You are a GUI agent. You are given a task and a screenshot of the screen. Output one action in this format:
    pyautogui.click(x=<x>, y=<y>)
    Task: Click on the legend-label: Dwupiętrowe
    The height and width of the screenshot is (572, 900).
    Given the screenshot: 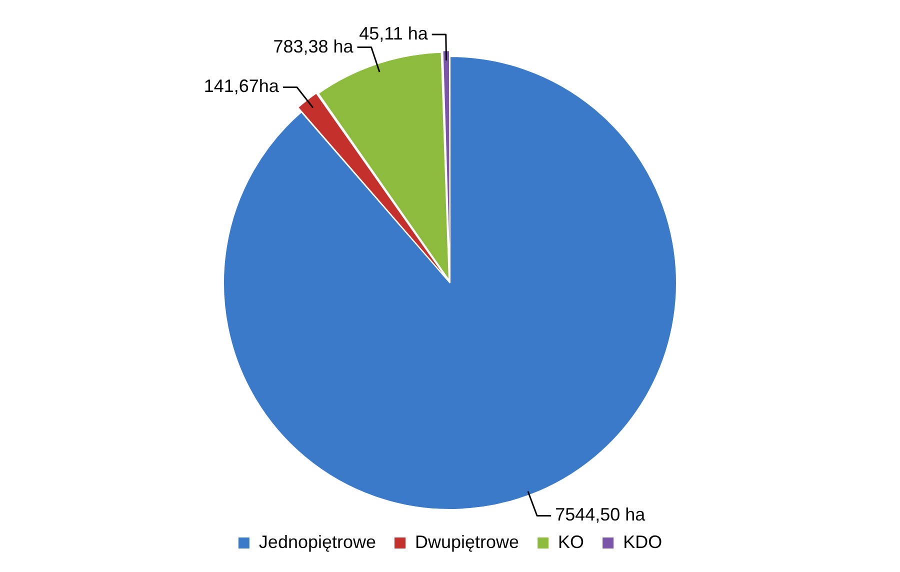 What is the action you would take?
    pyautogui.click(x=467, y=542)
    